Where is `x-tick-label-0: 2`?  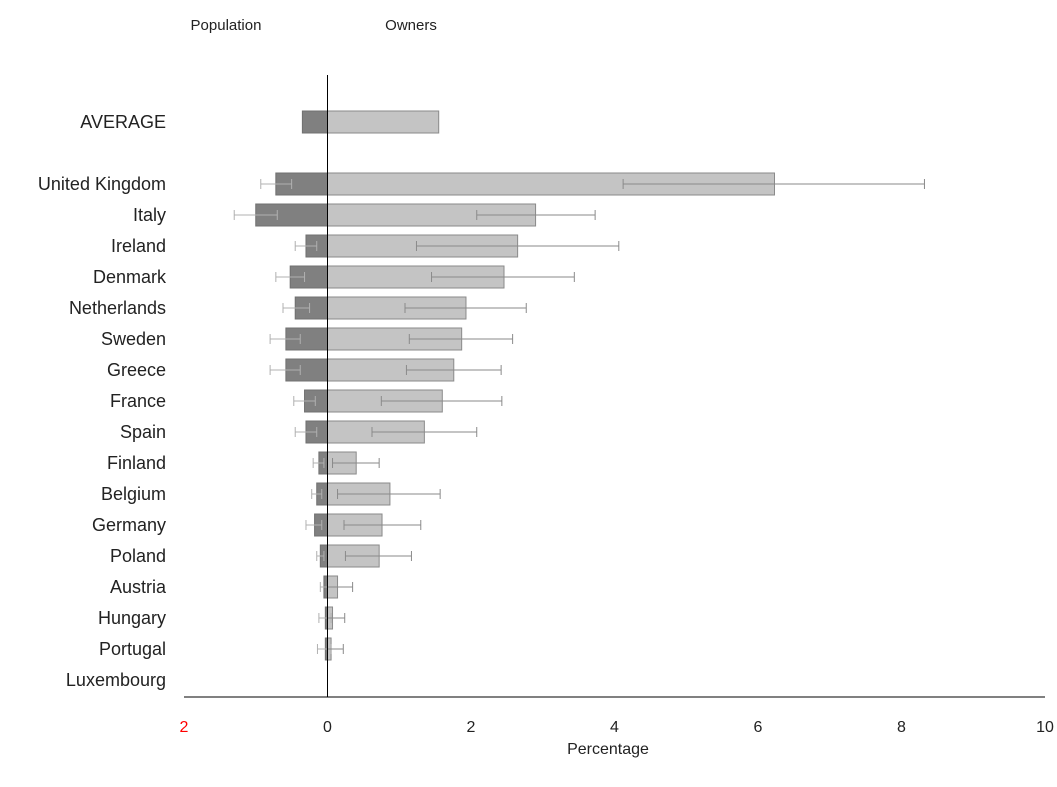
x-tick-label-0: 2 is located at coordinates (184, 727).